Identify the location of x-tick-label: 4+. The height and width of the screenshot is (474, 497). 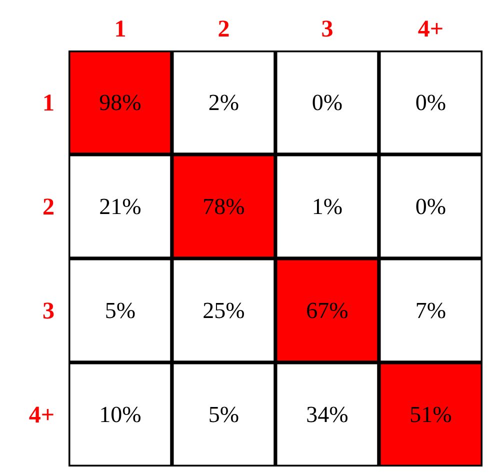
(431, 29).